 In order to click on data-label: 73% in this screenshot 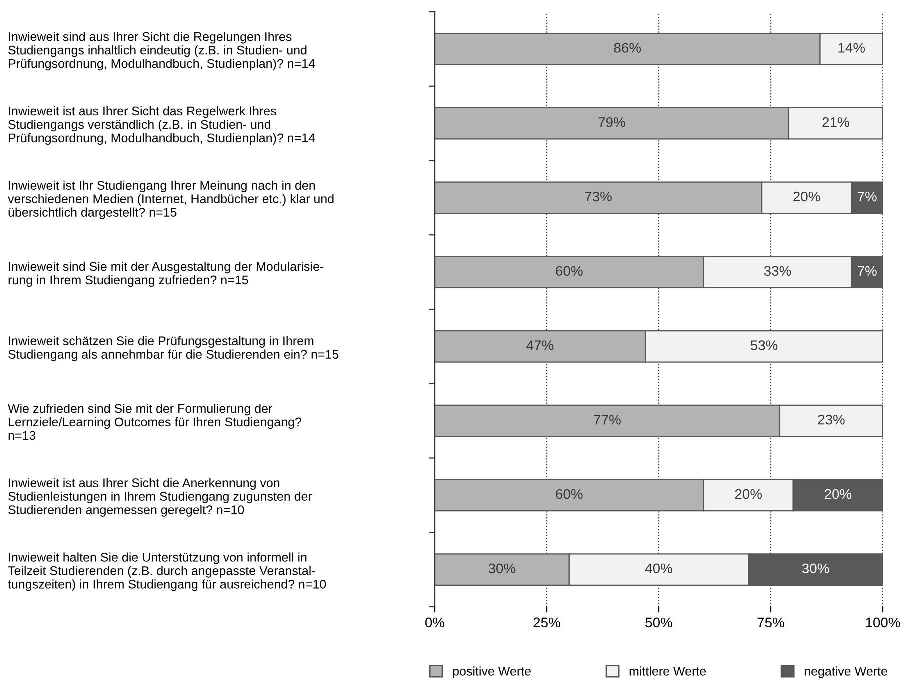, I will do `click(598, 197)`.